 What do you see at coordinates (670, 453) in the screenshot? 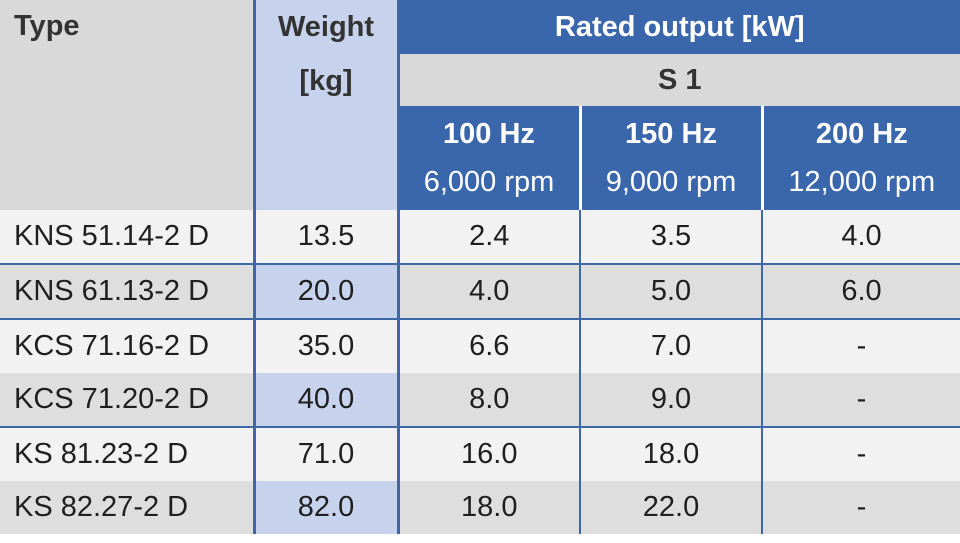
I see `cell-output-150hz: 18.0` at bounding box center [670, 453].